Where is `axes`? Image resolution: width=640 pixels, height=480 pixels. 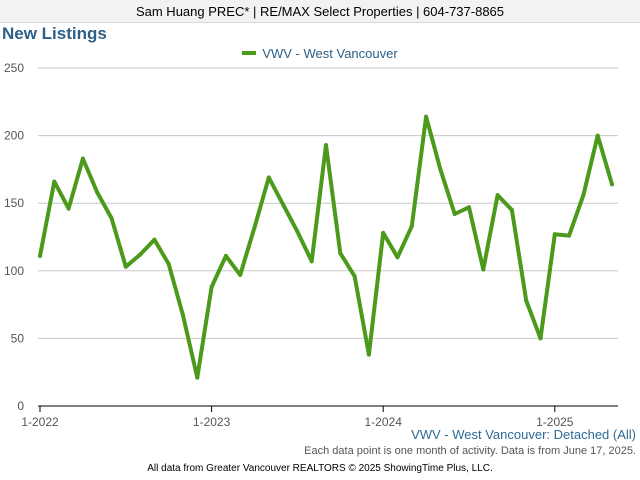
axes is located at coordinates (328, 408).